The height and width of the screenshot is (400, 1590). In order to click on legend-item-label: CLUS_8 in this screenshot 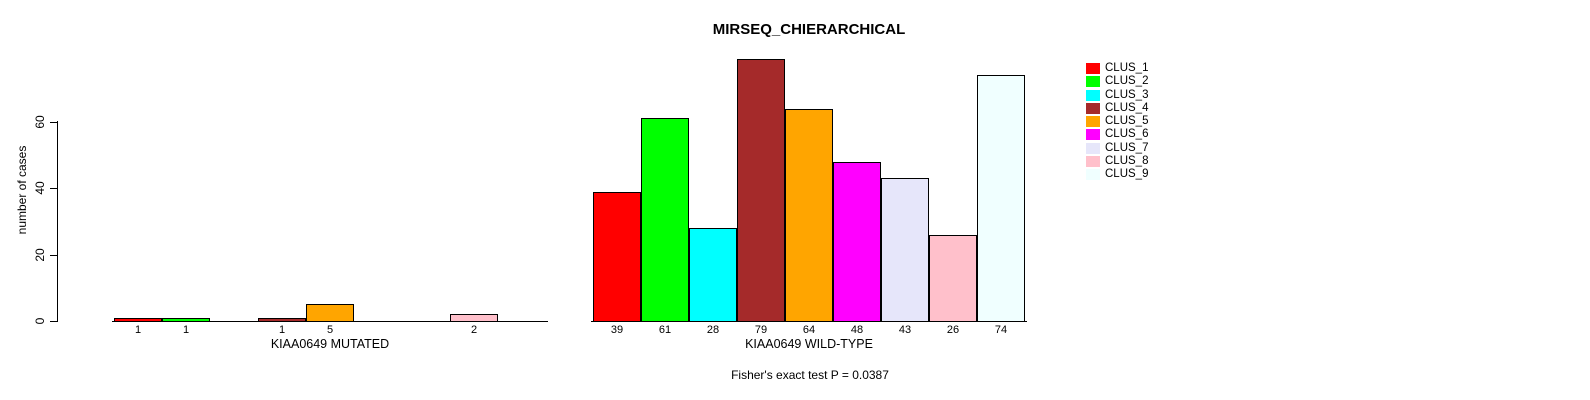, I will do `click(1127, 161)`.